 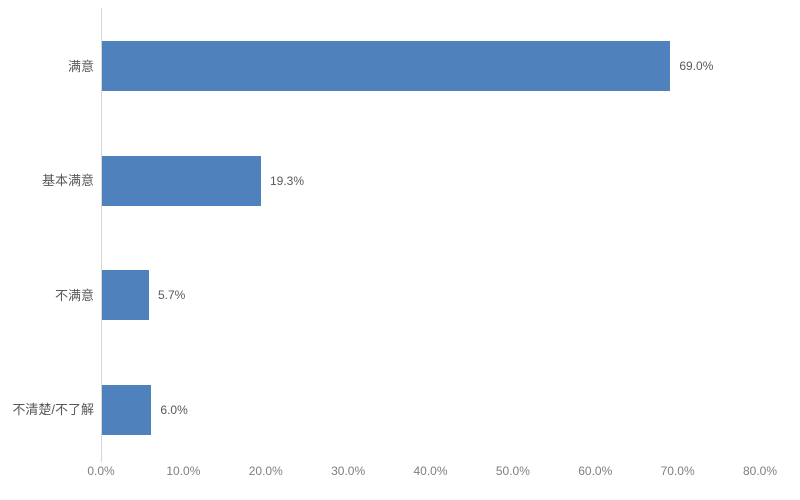 What do you see at coordinates (677, 471) in the screenshot?
I see `x-axis-tick-label: 70.0%` at bounding box center [677, 471].